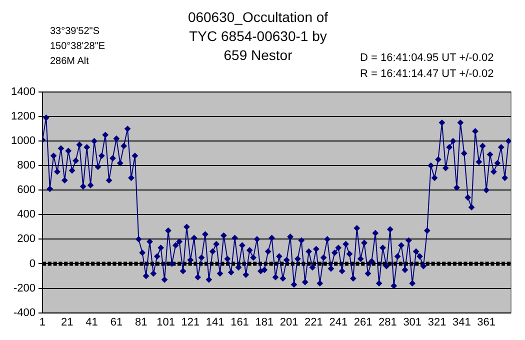 The image size is (525, 340). Describe the element at coordinates (26, 214) in the screenshot. I see `y-tick-label: 400` at that location.